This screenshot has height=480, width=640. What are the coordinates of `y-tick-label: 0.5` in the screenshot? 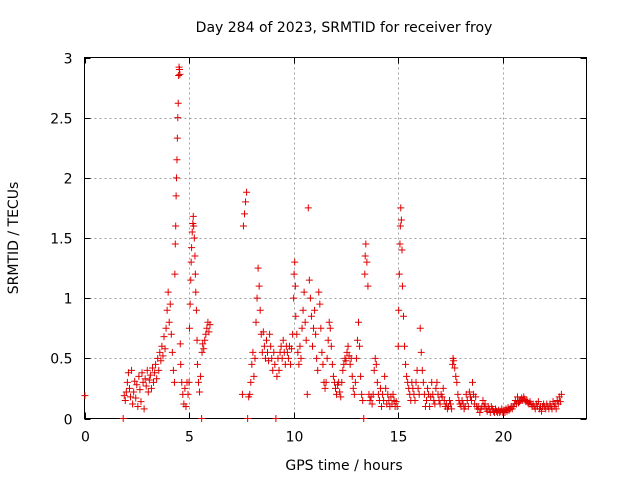 It's located at (61, 360).